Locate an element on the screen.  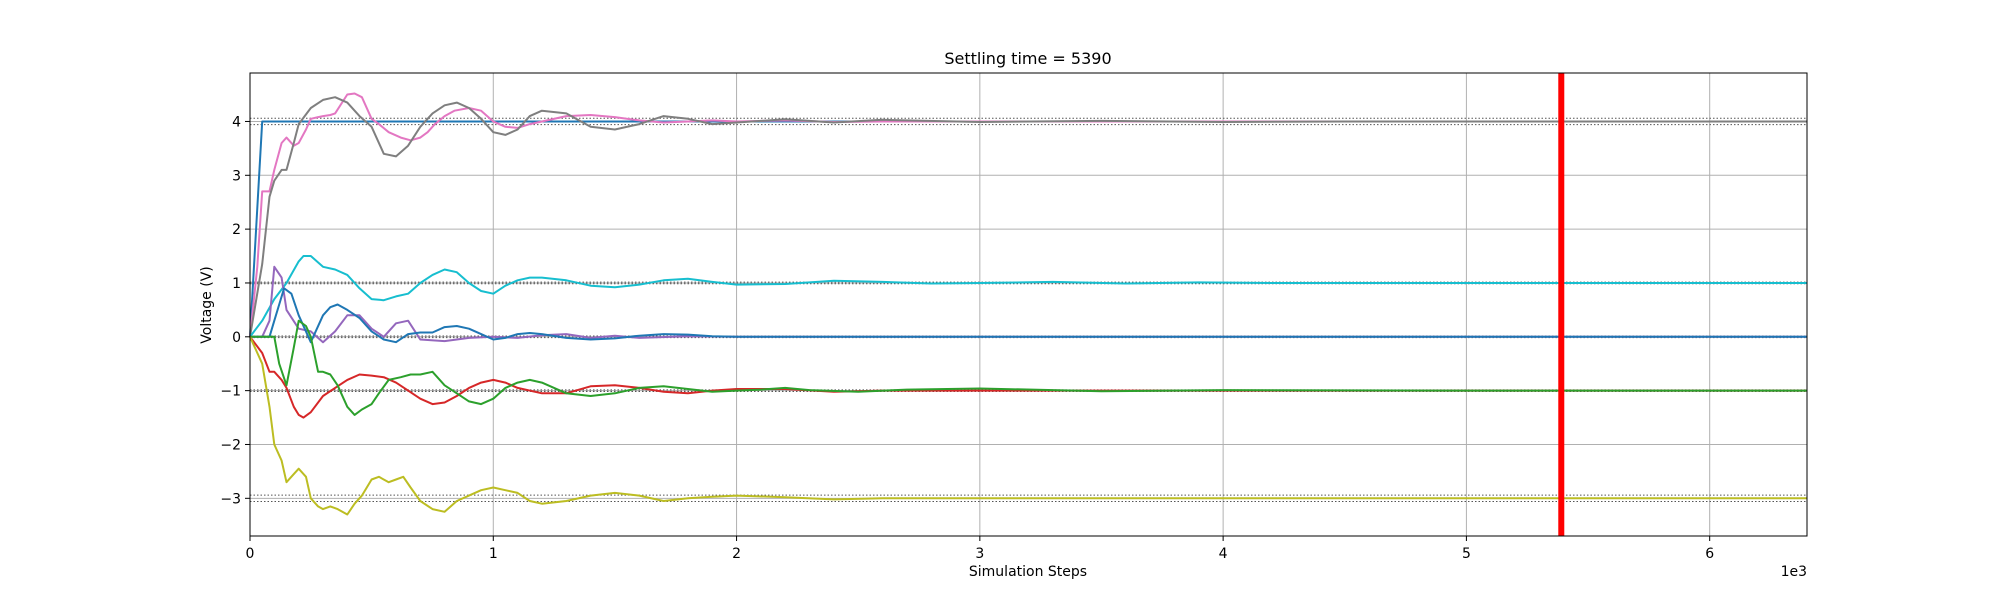
x-tick-label: 2 is located at coordinates (736, 554).